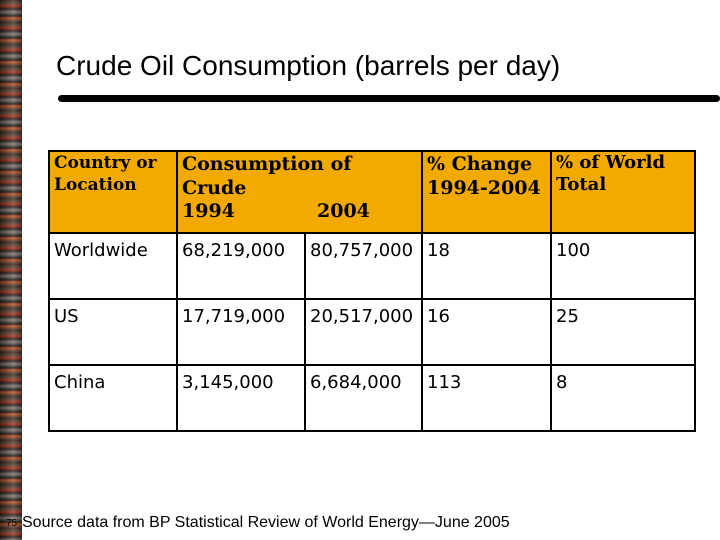 The height and width of the screenshot is (540, 720). Describe the element at coordinates (363, 332) in the screenshot. I see `cell-2004: 20,517,000` at that location.